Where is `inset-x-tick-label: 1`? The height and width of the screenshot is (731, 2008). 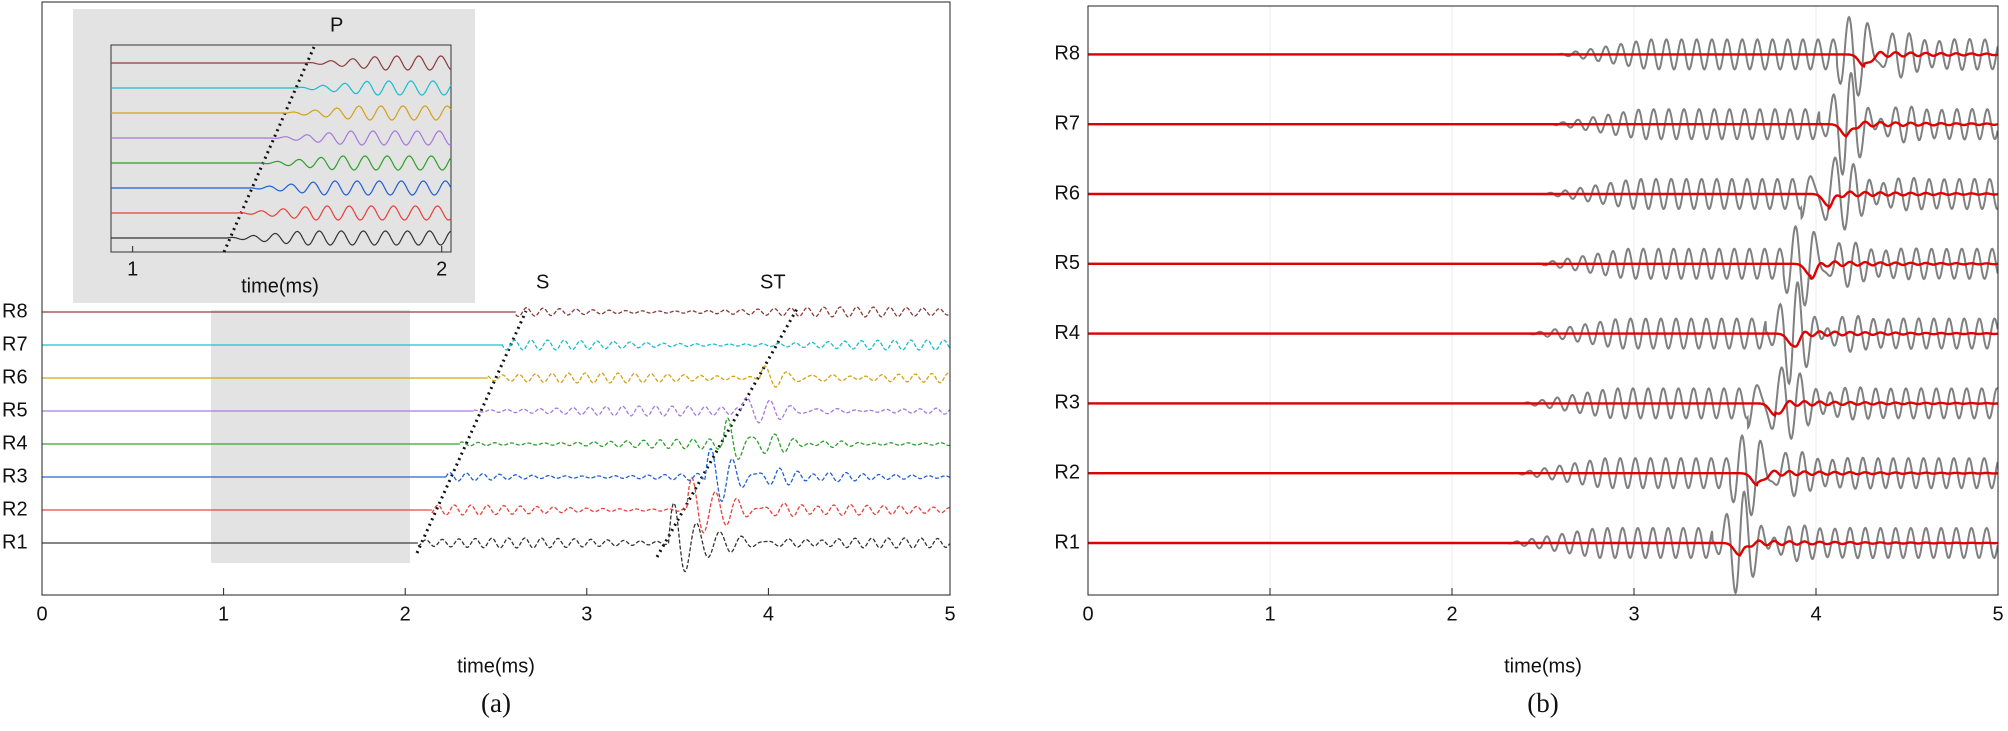
inset-x-tick-label: 1 is located at coordinates (132, 269).